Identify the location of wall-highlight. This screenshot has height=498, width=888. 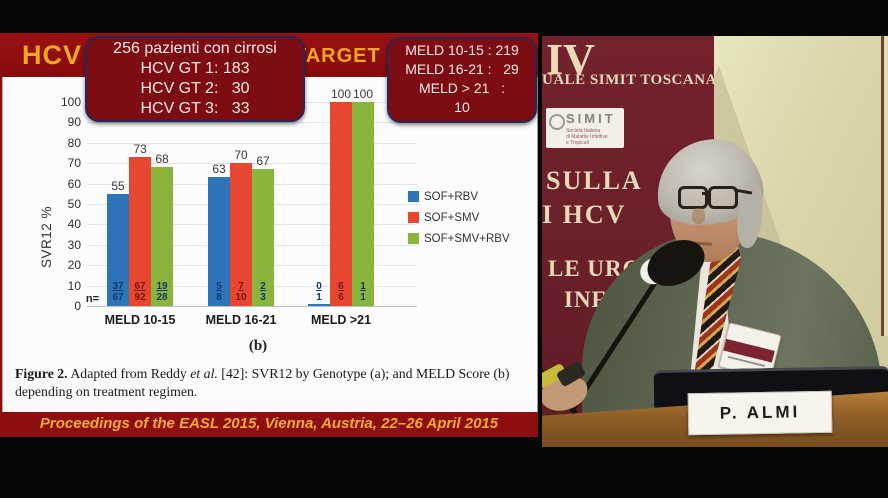
(886, 186).